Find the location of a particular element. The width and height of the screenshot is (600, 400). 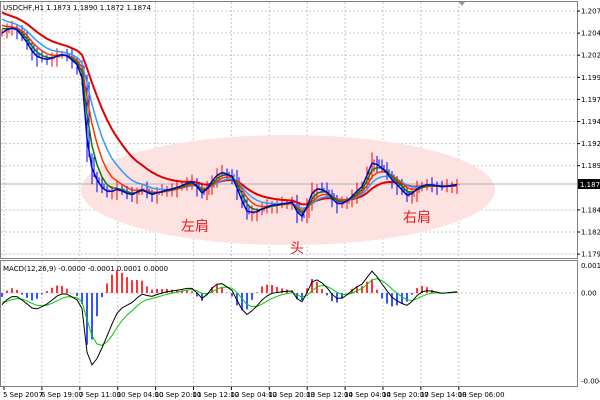

price-tick-label: 1.1845 is located at coordinates (590, 210).